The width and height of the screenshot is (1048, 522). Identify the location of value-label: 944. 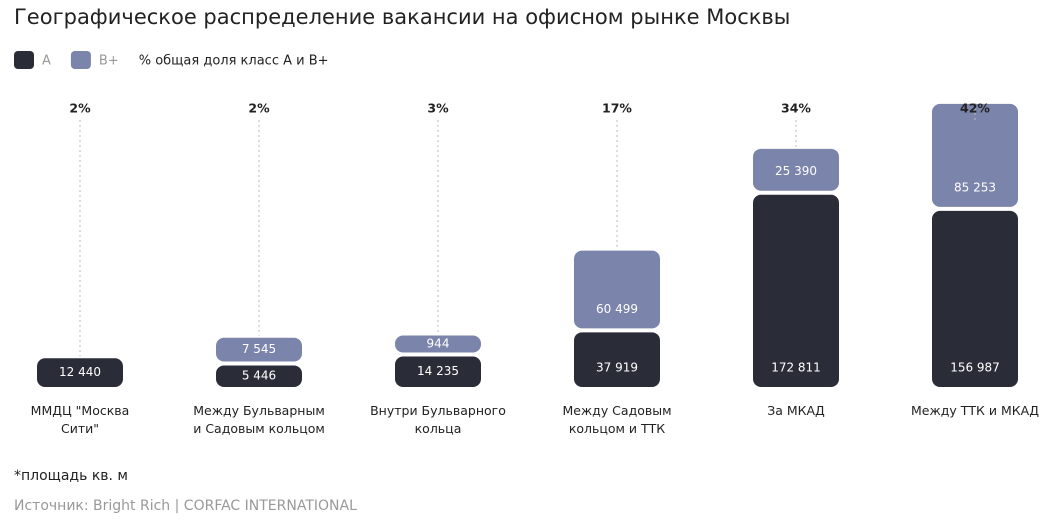
(438, 343).